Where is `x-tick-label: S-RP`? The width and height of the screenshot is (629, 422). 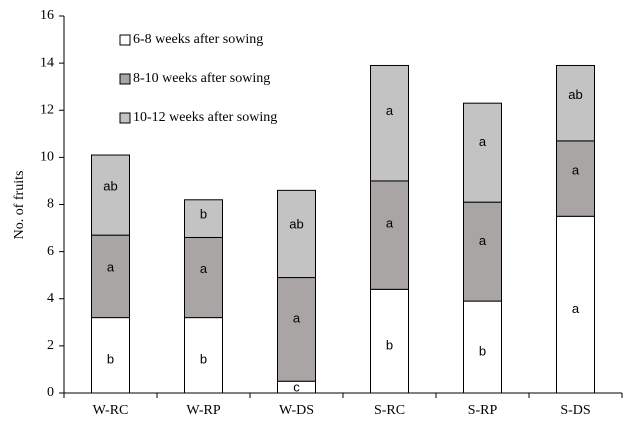
x-tick-label: S-RP is located at coordinates (483, 410).